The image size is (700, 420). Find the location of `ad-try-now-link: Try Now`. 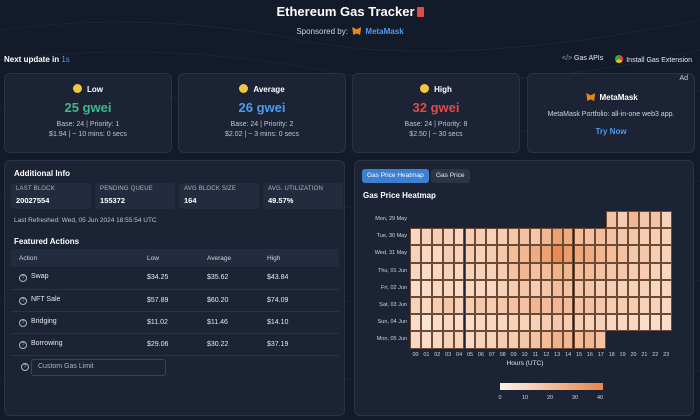

ad-try-now-link: Try Now is located at coordinates (611, 131).